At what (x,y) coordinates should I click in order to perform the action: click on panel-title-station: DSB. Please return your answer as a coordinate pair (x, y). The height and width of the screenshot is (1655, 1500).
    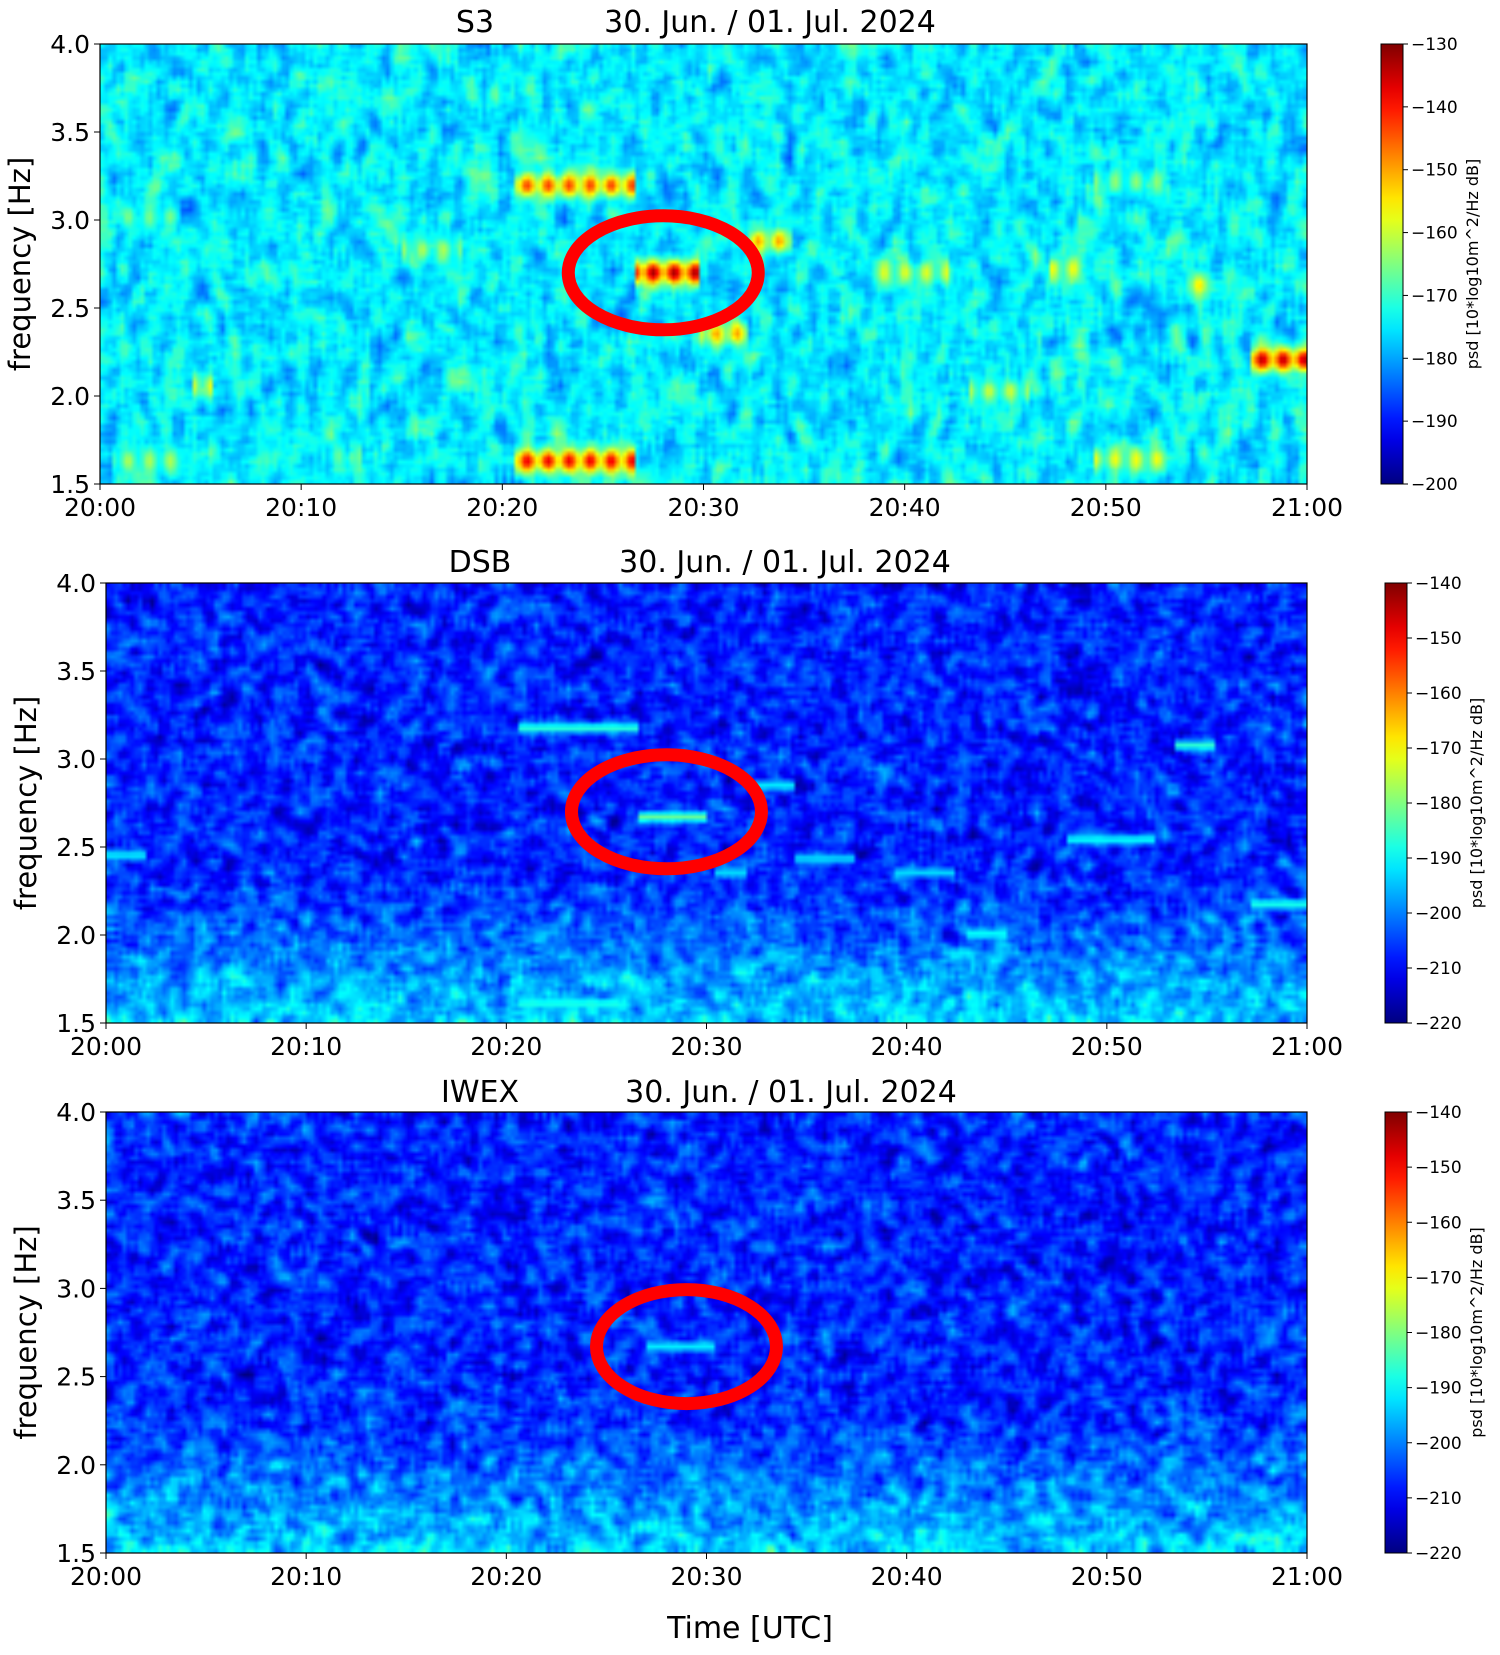
    Looking at the image, I should click on (480, 562).